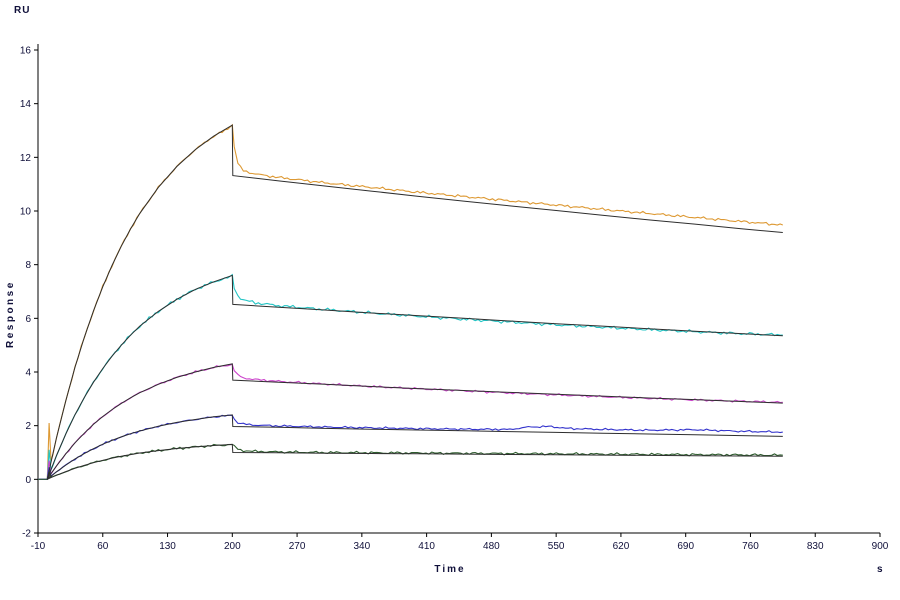  Describe the element at coordinates (880, 569) in the screenshot. I see `x-axis-unit-label: s` at that location.